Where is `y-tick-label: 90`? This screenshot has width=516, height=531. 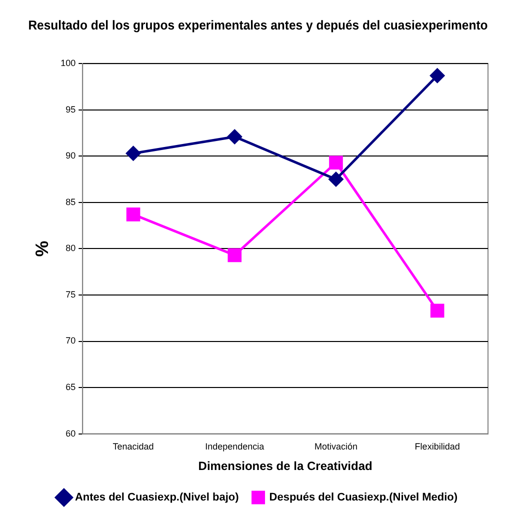 y-tick-label: 90 is located at coordinates (71, 155).